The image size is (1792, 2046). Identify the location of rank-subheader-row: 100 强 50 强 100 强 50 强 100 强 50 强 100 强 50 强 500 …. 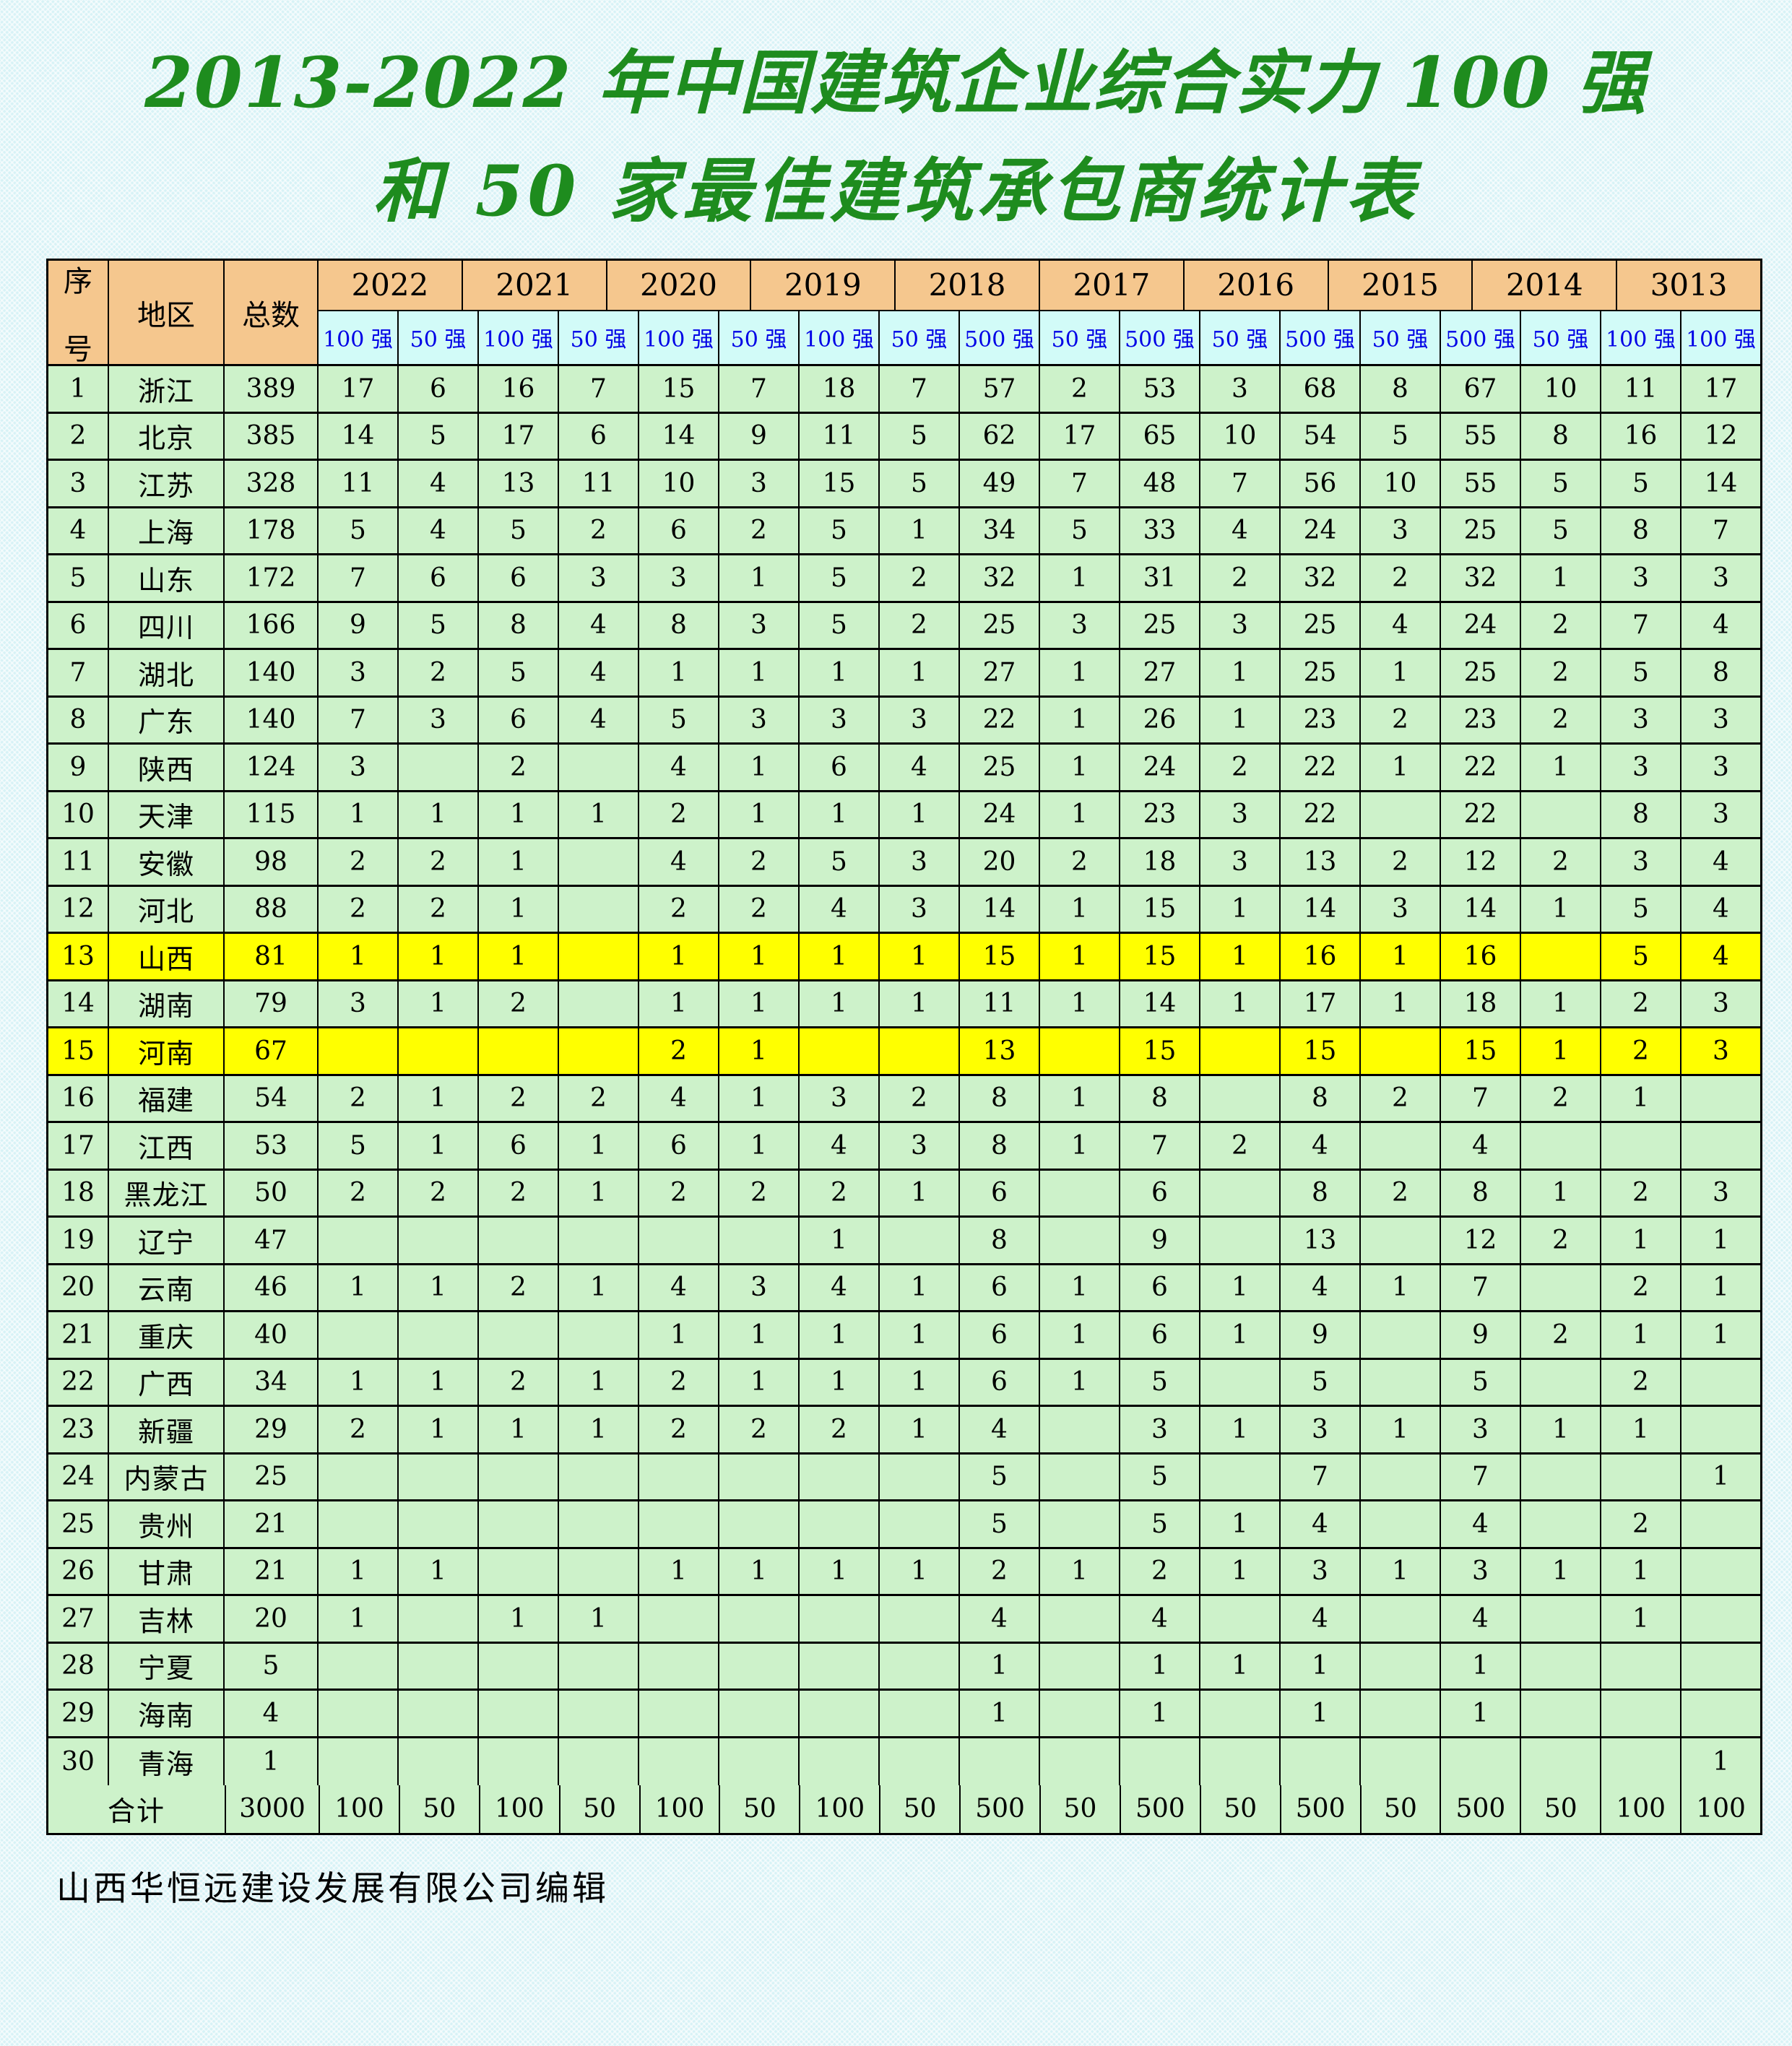
(1039, 337).